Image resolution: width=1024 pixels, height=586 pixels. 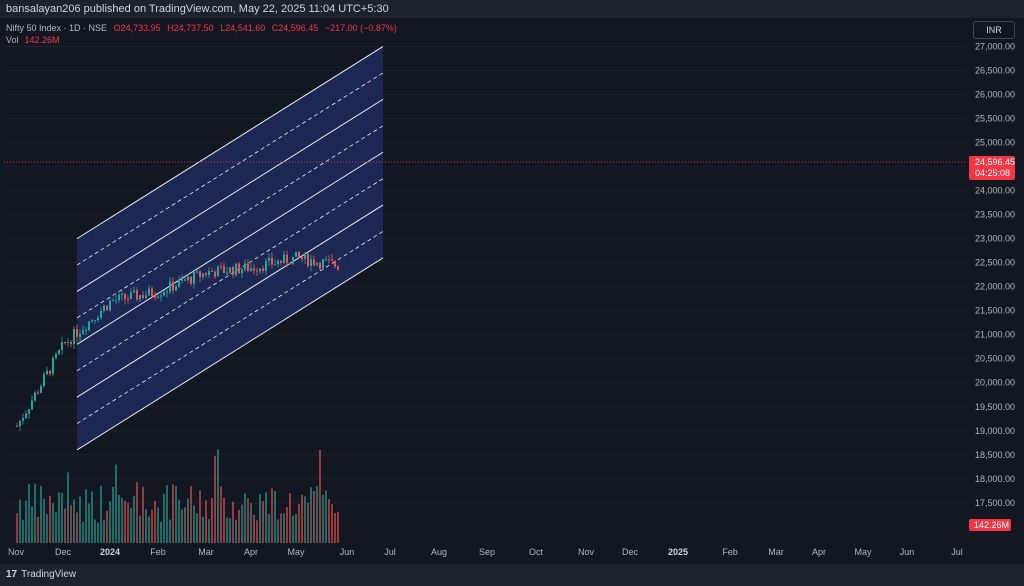 I want to click on countdown-label: 04:25:08, so click(x=992, y=173).